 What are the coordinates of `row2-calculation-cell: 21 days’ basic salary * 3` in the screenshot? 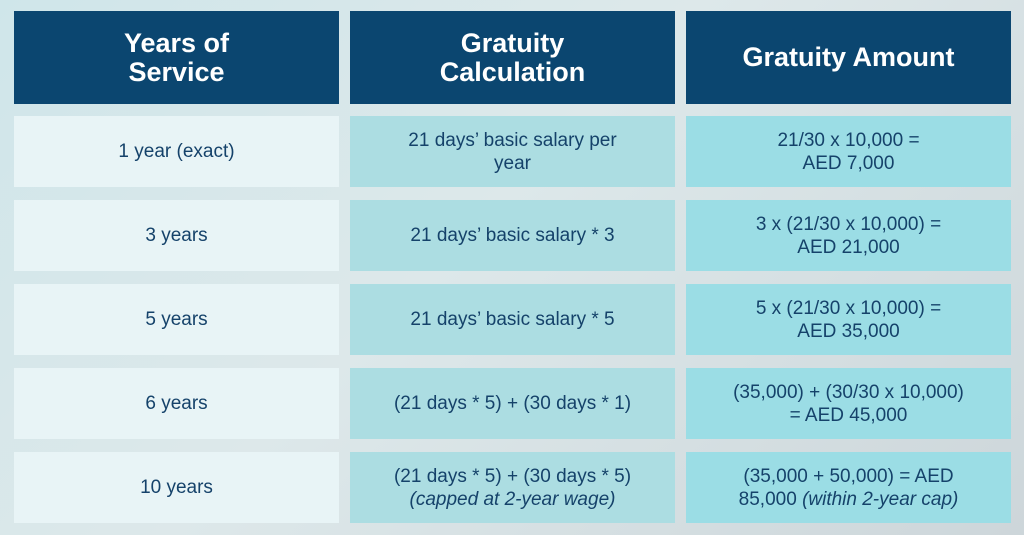 It's located at (512, 235).